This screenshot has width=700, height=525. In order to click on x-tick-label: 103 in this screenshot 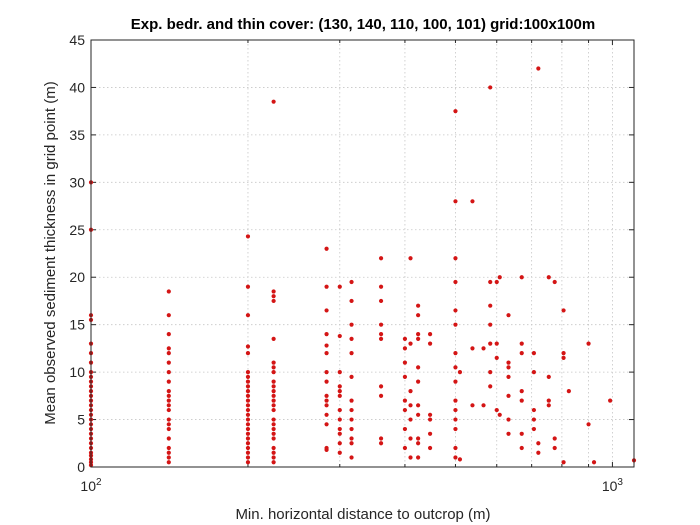, I will do `click(613, 485)`.